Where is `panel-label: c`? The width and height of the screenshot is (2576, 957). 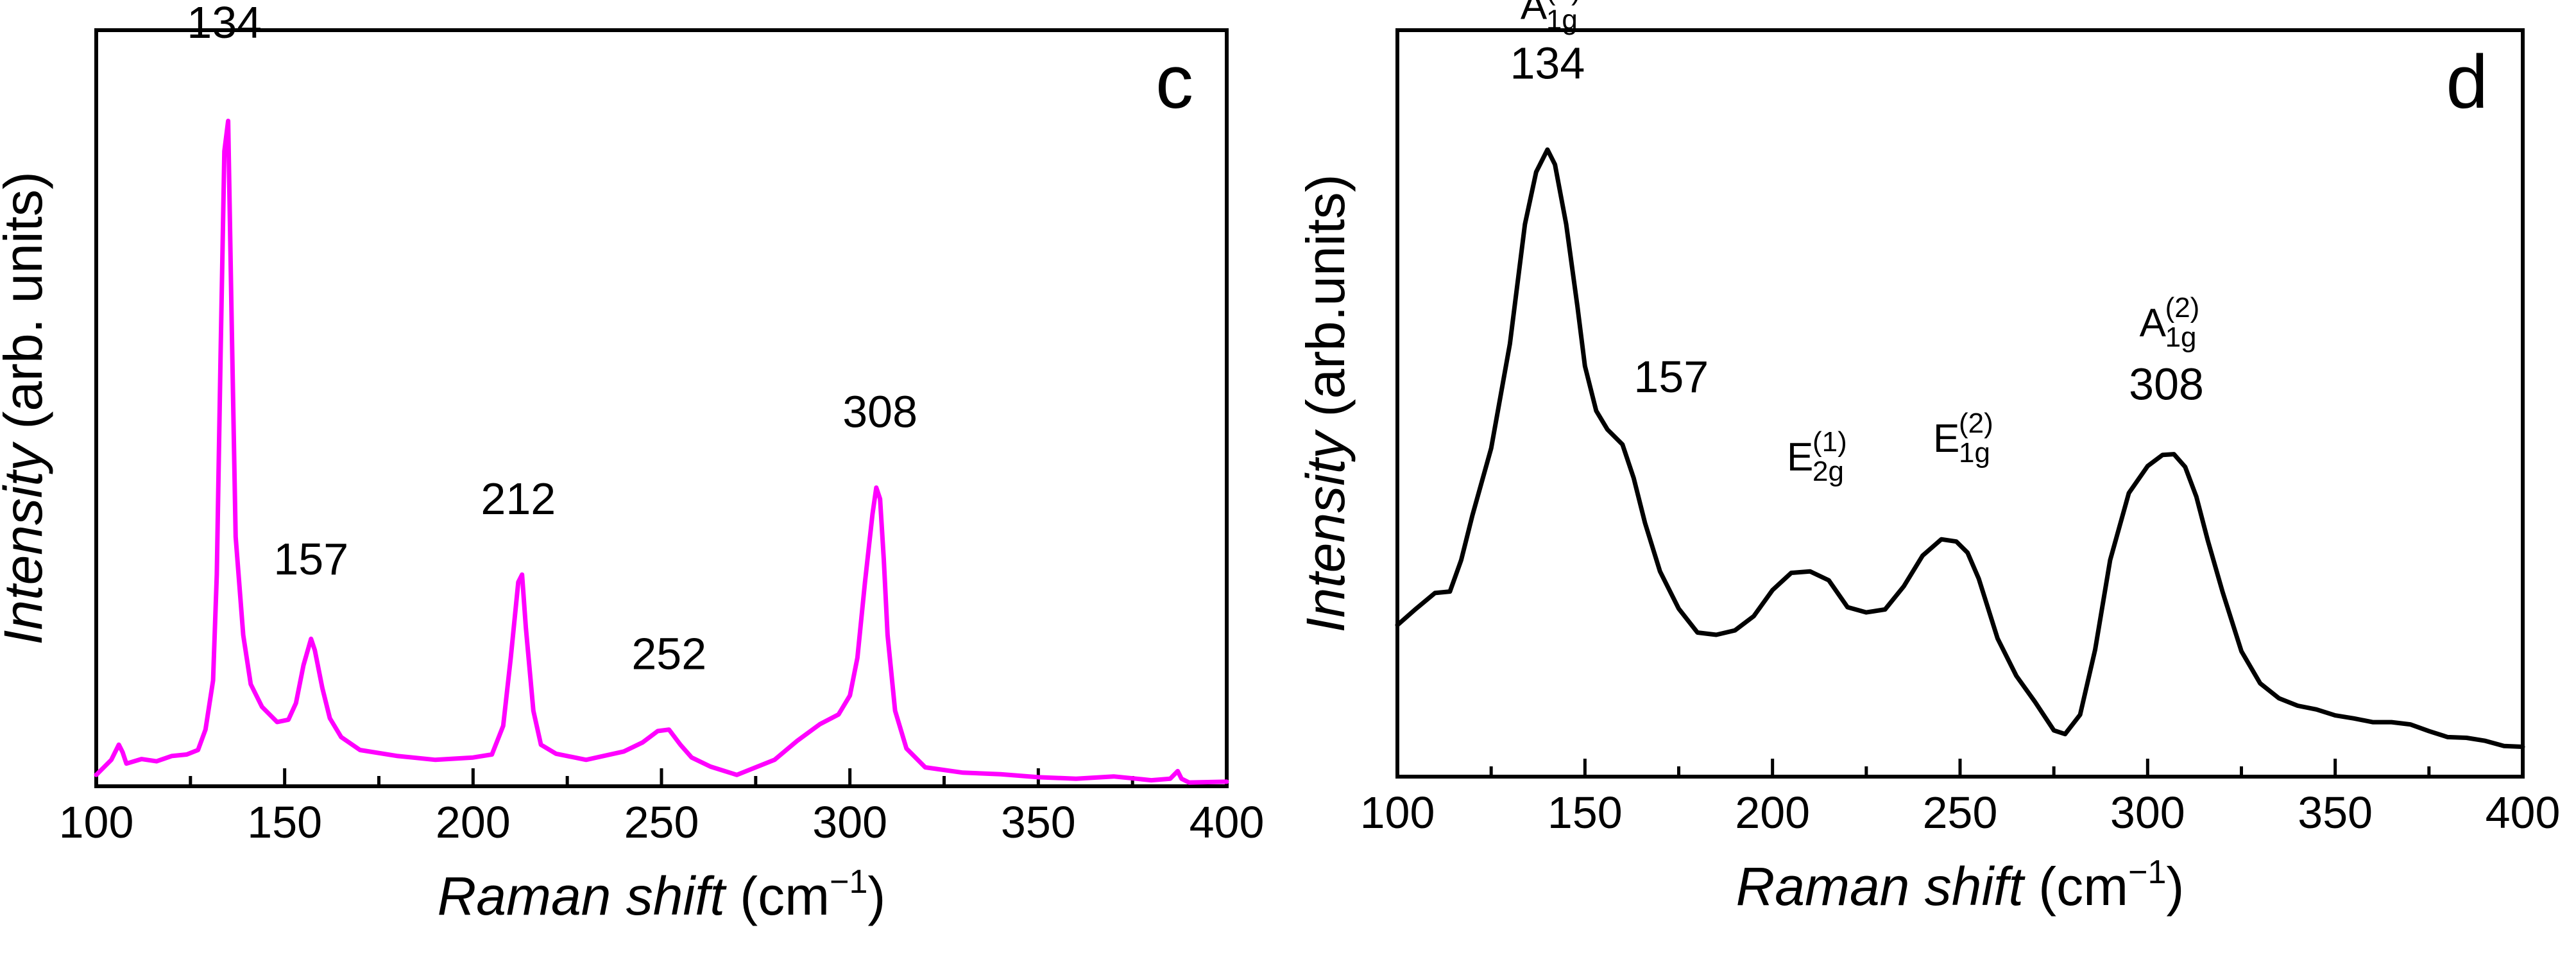 panel-label: c is located at coordinates (1174, 82).